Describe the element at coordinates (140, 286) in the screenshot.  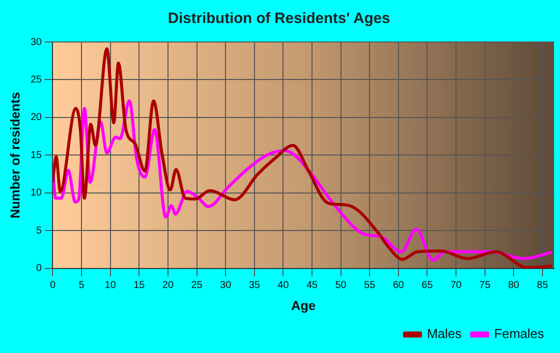
I see `x-tick-label: 15` at that location.